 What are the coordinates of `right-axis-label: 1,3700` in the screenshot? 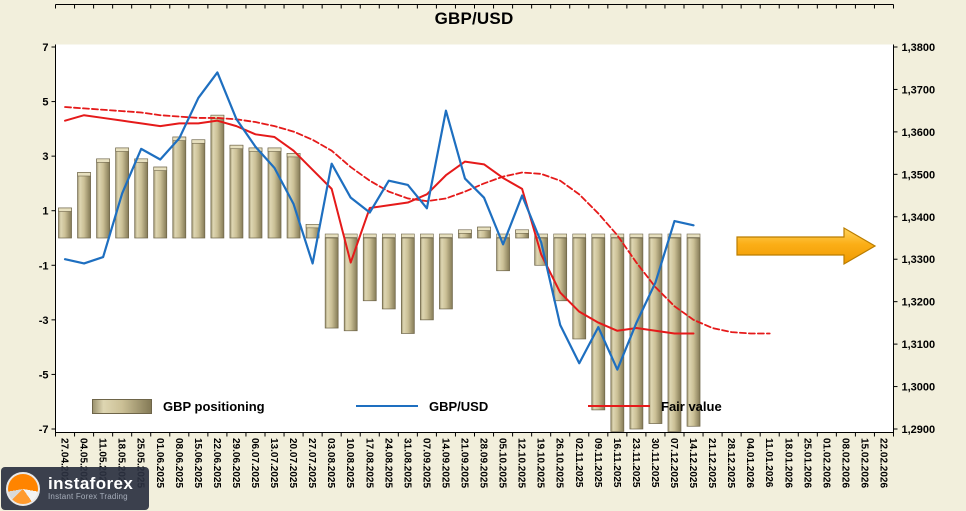 It's located at (919, 90).